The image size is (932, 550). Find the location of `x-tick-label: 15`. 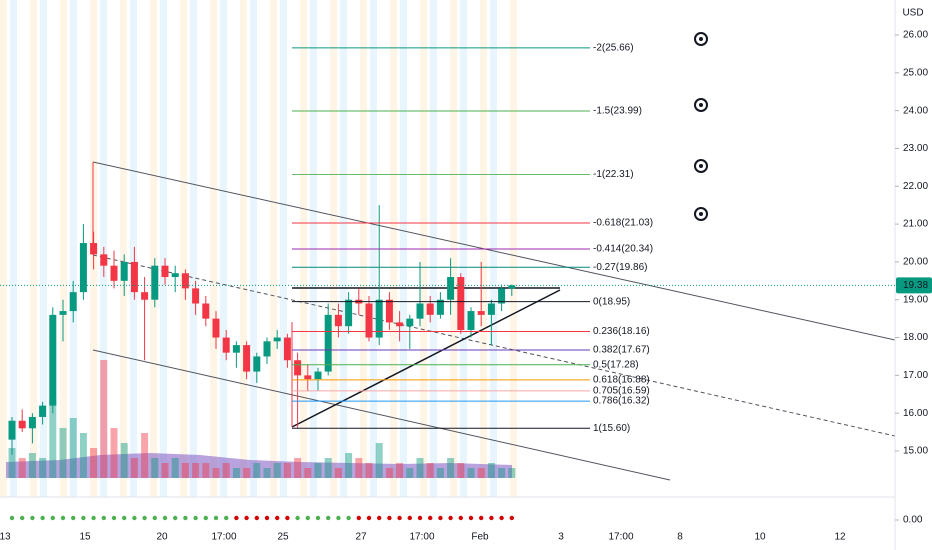

x-tick-label: 15 is located at coordinates (85, 537).